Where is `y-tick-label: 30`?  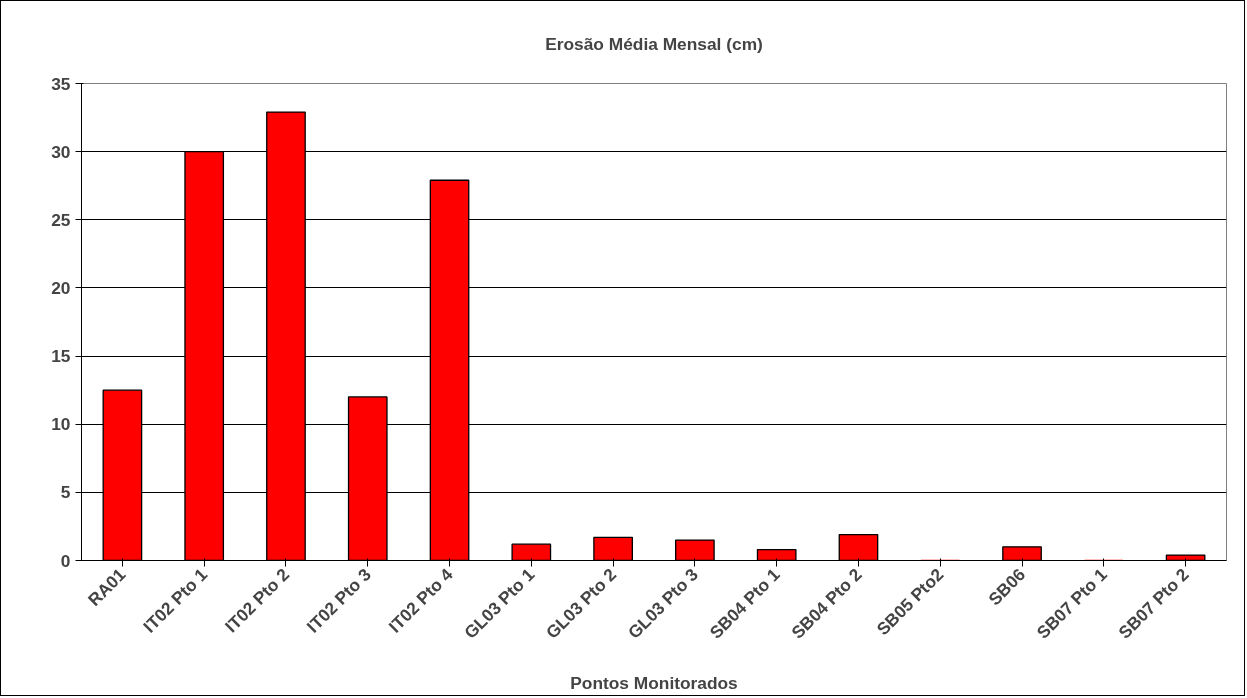 y-tick-label: 30 is located at coordinates (61, 151).